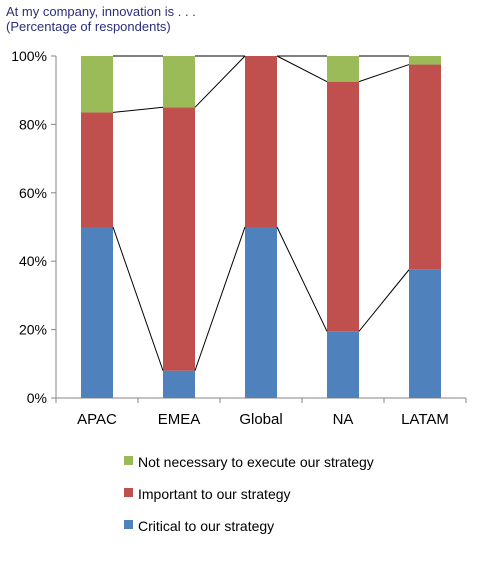  Describe the element at coordinates (37, 398) in the screenshot. I see `y-tick-label: 0%` at that location.